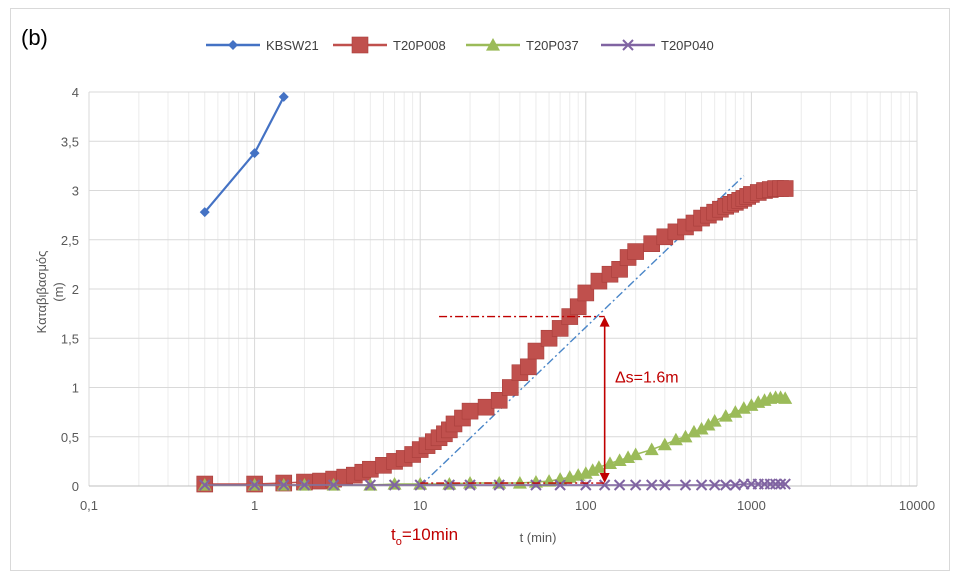  What do you see at coordinates (538, 537) in the screenshot?
I see `x-axis-label: t (min)` at bounding box center [538, 537].